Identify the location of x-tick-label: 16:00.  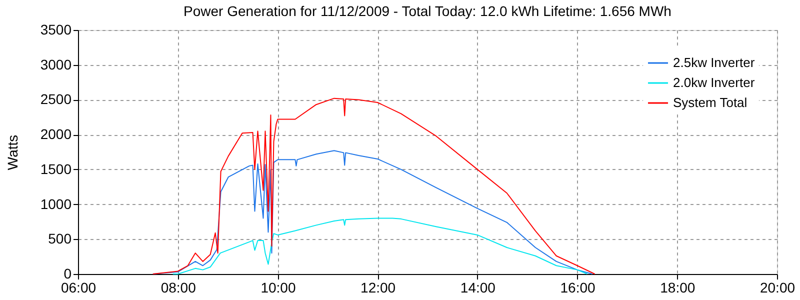
(578, 288).